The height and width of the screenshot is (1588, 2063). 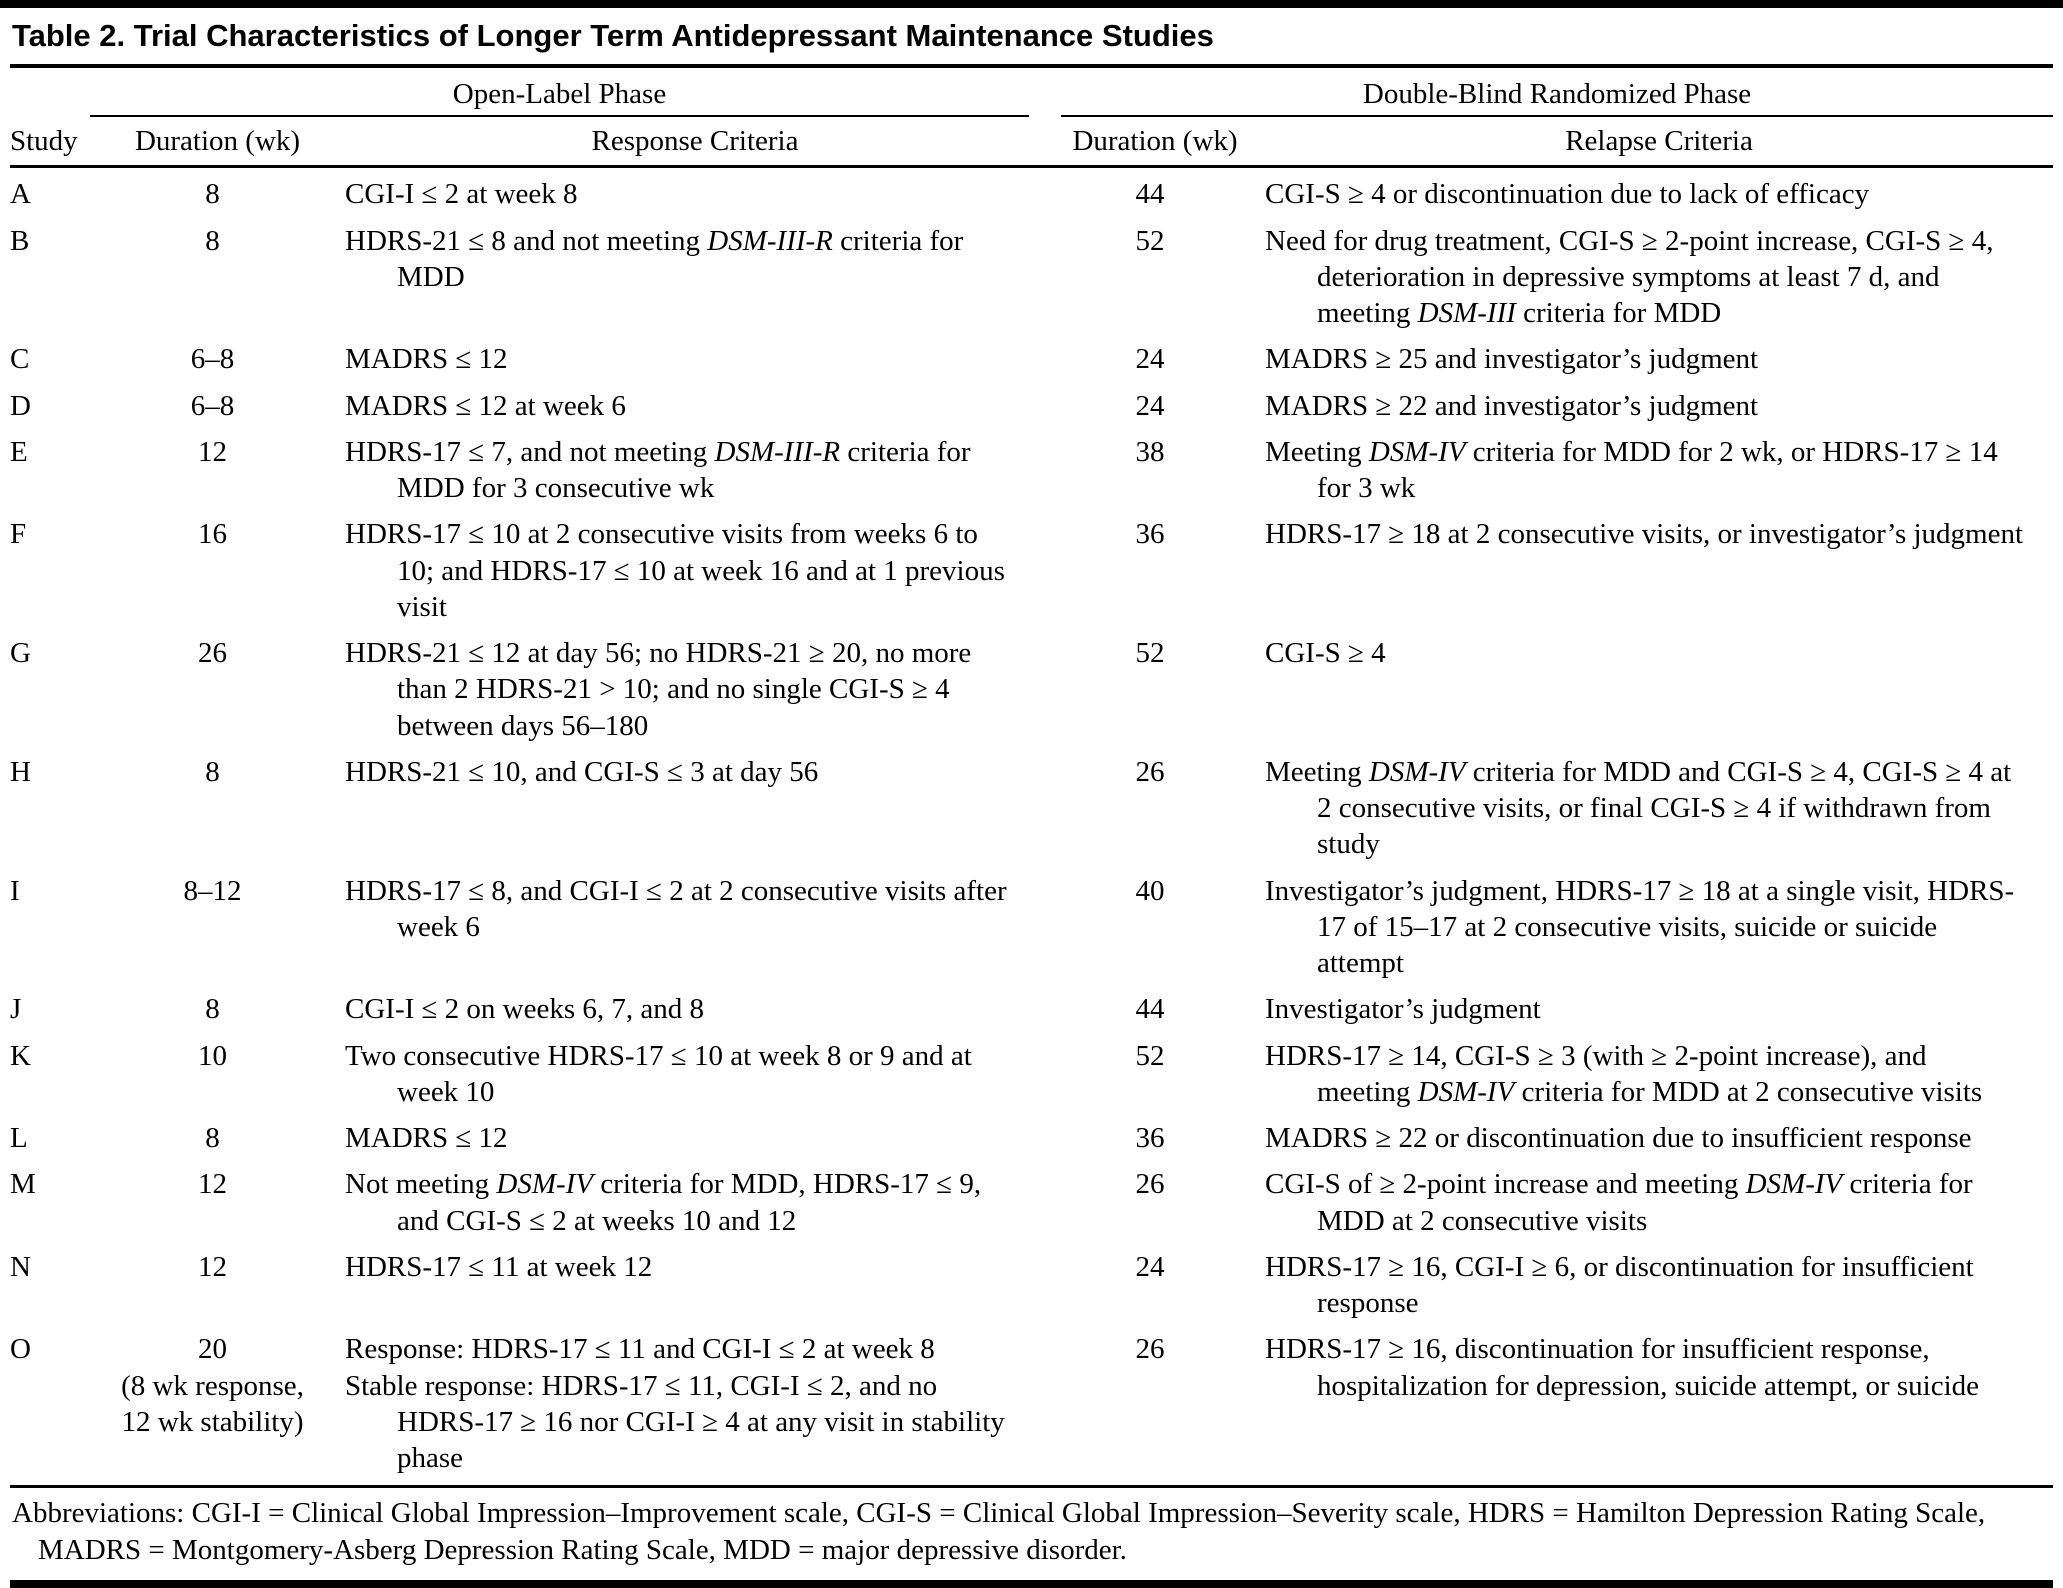 I want to click on text-line: CGI-I ≤ 2 on weeks 6, 7, and 8, so click(x=525, y=1009).